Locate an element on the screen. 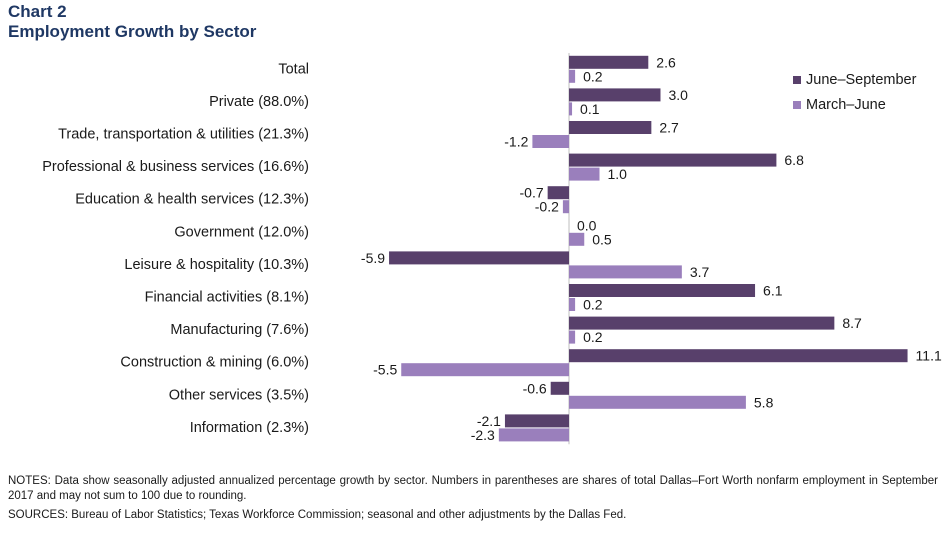 The width and height of the screenshot is (949, 541). category-label: Construction & mining (6.0%) is located at coordinates (214, 363).